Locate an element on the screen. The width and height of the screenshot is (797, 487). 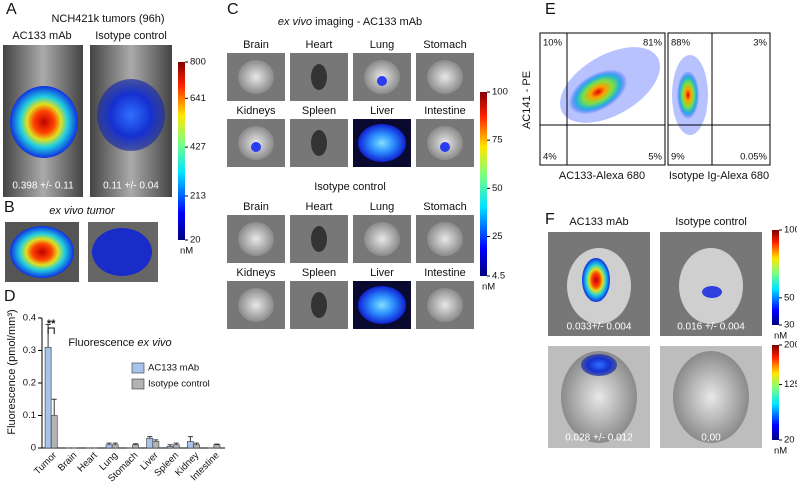
tissue is located at coordinates (711, 286).